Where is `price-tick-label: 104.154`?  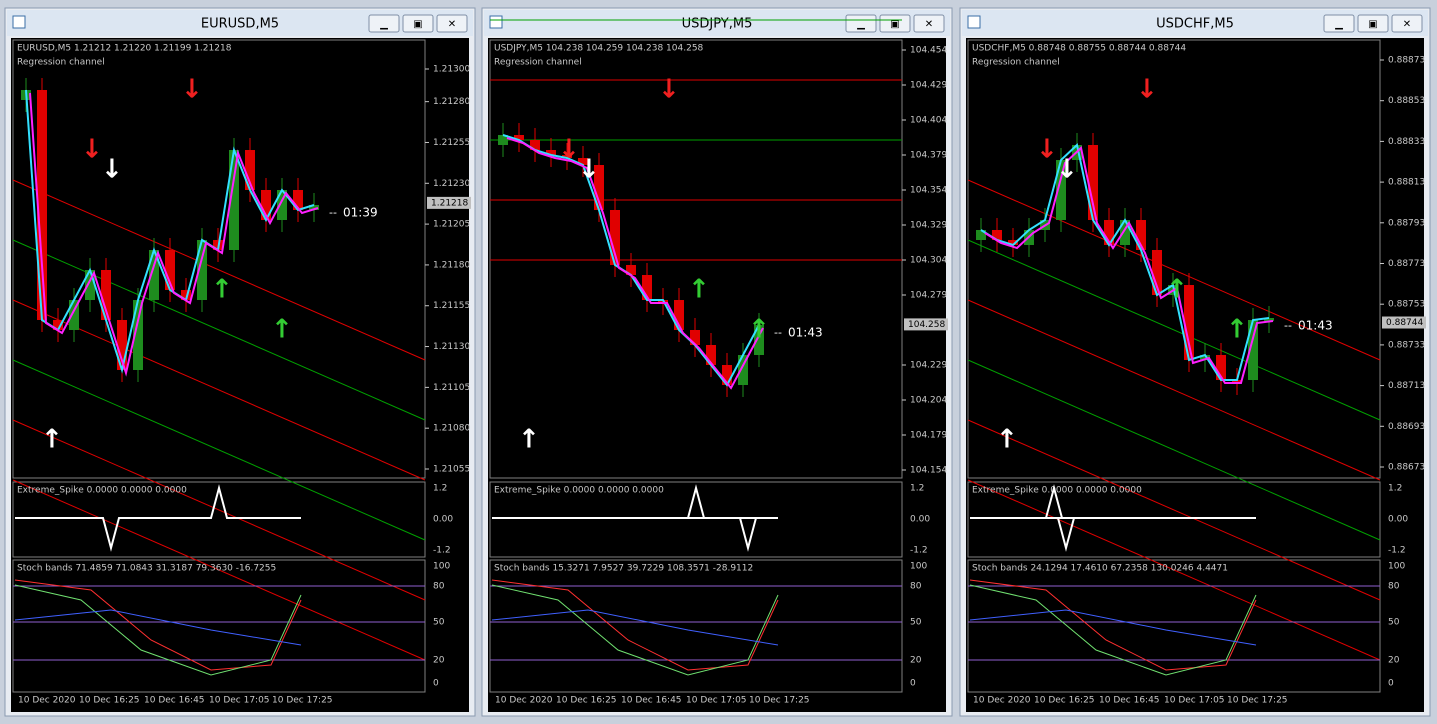
price-tick-label: 104.154 is located at coordinates (928, 471).